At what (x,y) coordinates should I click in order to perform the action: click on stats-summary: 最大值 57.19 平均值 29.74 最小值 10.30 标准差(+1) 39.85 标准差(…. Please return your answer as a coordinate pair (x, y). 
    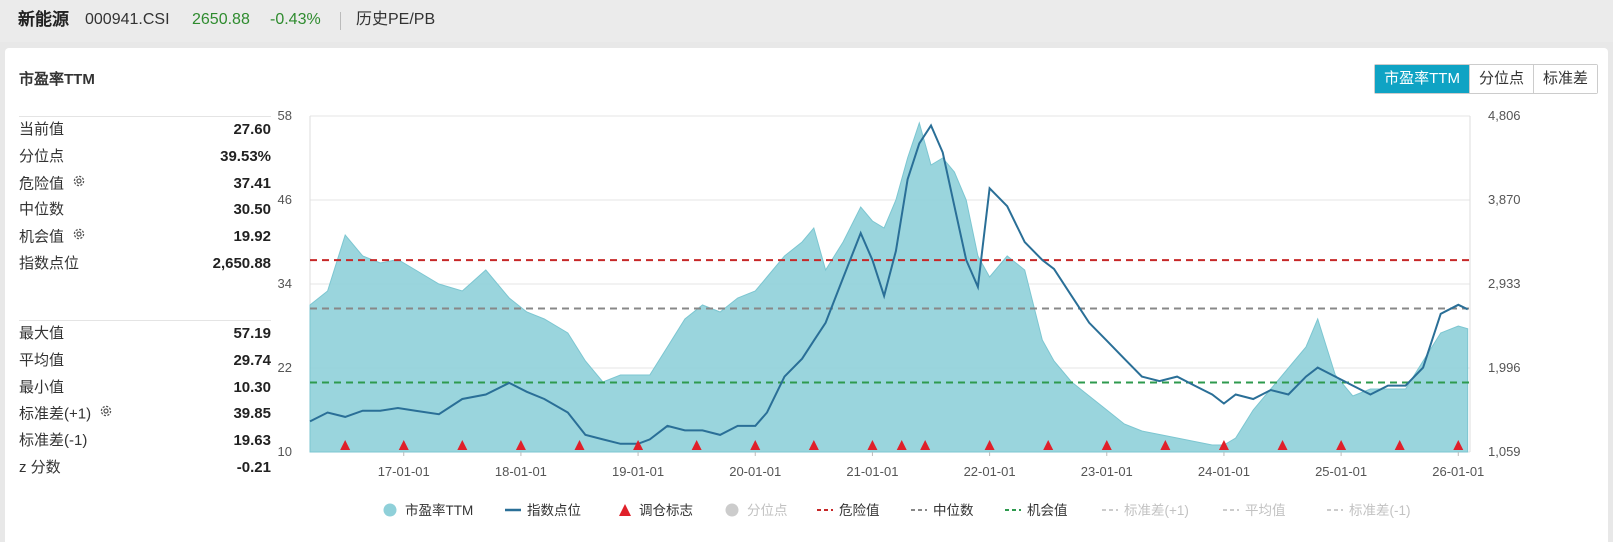
    Looking at the image, I should click on (145, 401).